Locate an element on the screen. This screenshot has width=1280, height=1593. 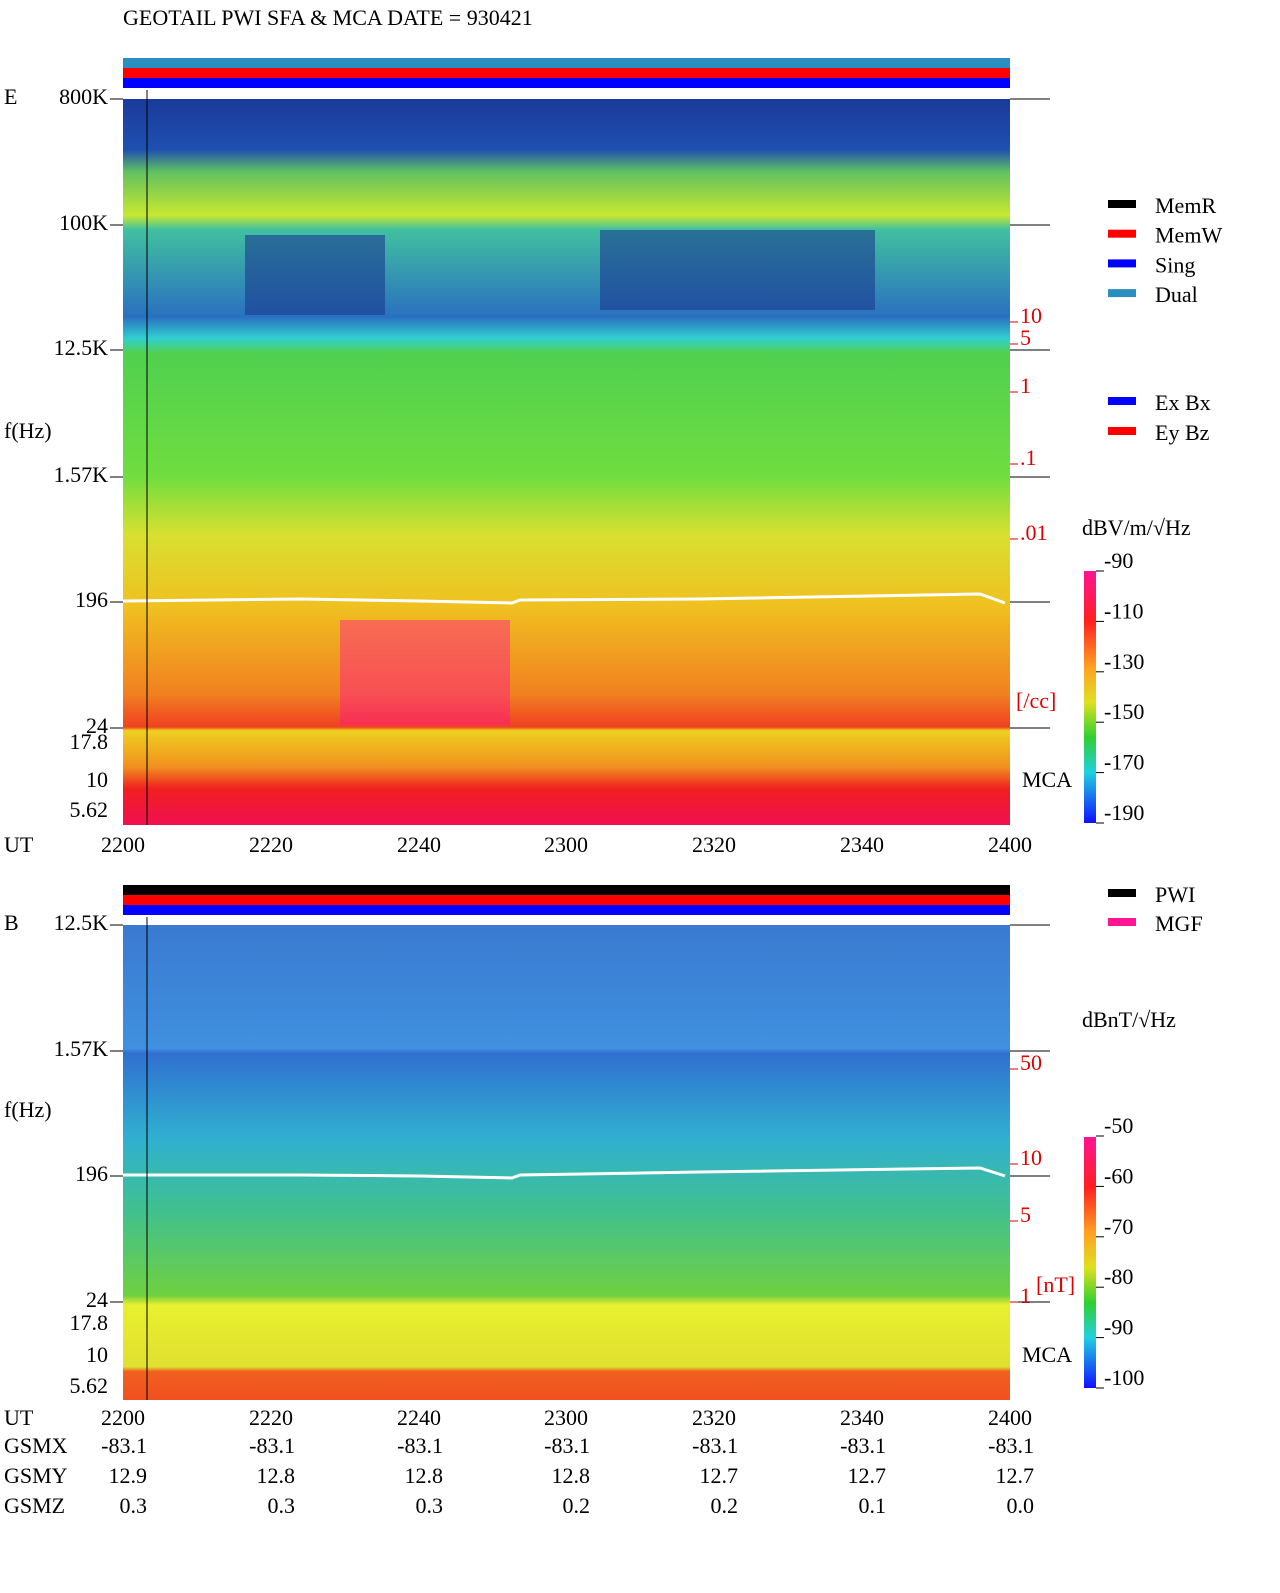
right-tick-label: 1 is located at coordinates (1025, 385).